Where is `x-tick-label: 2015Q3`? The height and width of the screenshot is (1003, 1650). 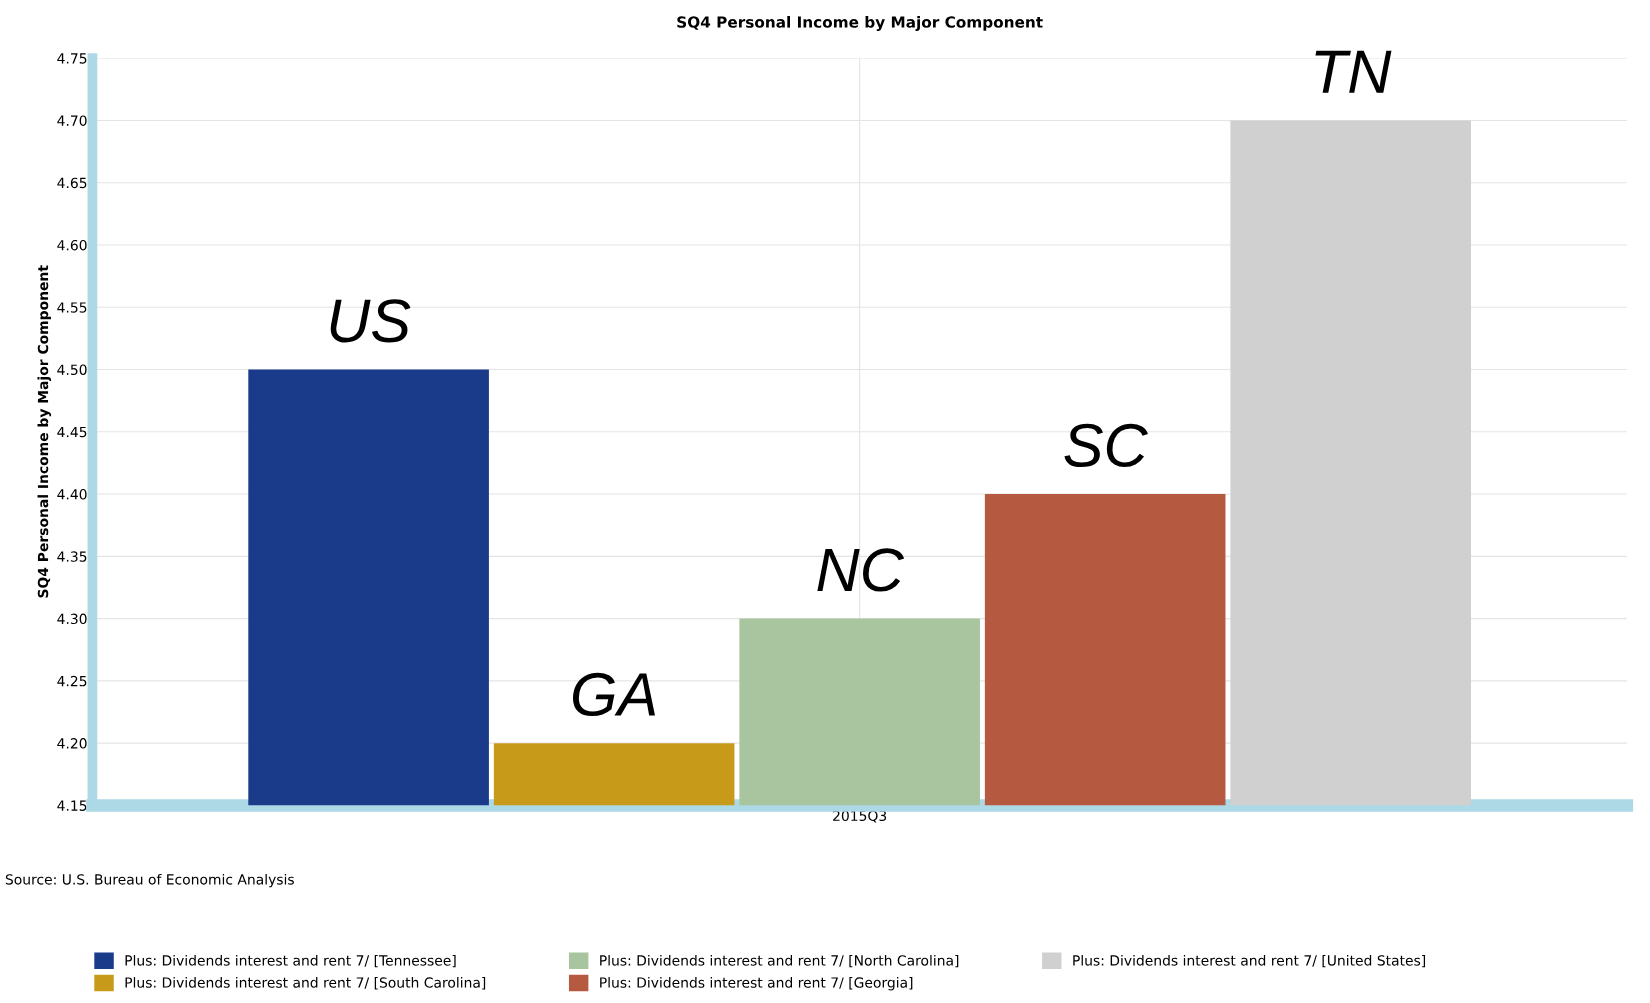 x-tick-label: 2015Q3 is located at coordinates (860, 816).